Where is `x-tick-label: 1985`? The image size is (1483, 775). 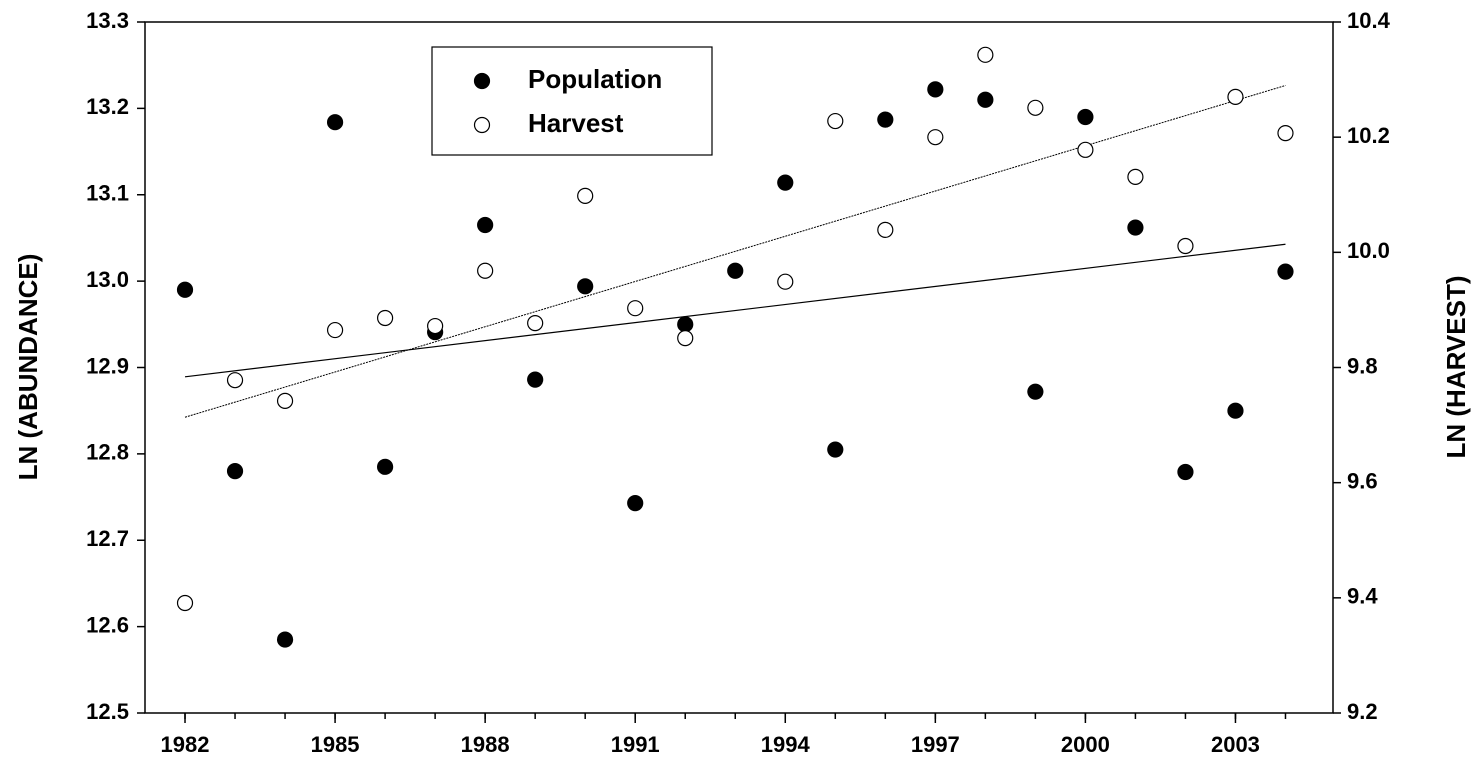
x-tick-label: 1985 is located at coordinates (335, 744).